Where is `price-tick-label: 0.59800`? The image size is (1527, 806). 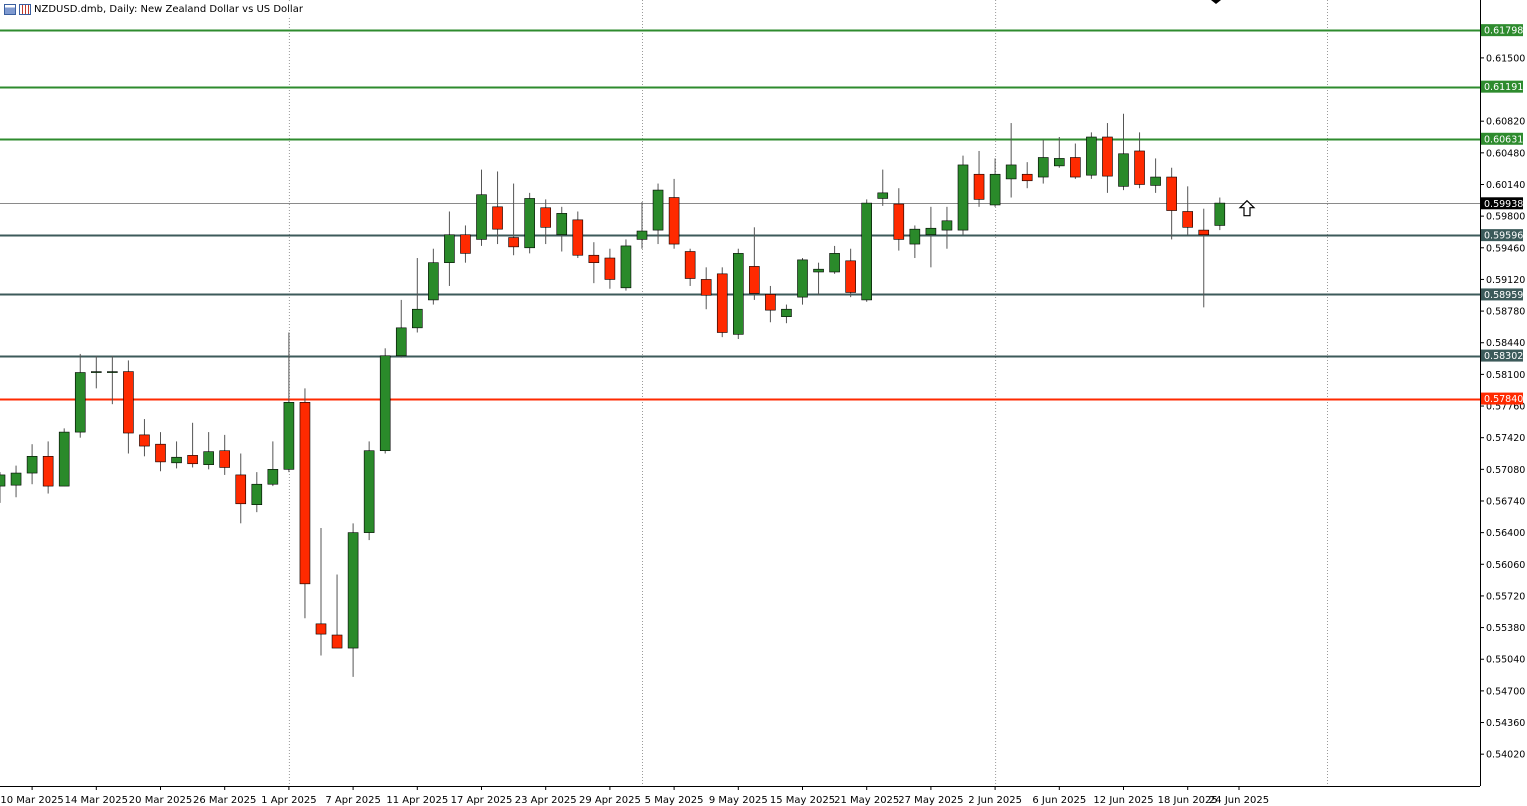 price-tick-label: 0.59800 is located at coordinates (1505, 217).